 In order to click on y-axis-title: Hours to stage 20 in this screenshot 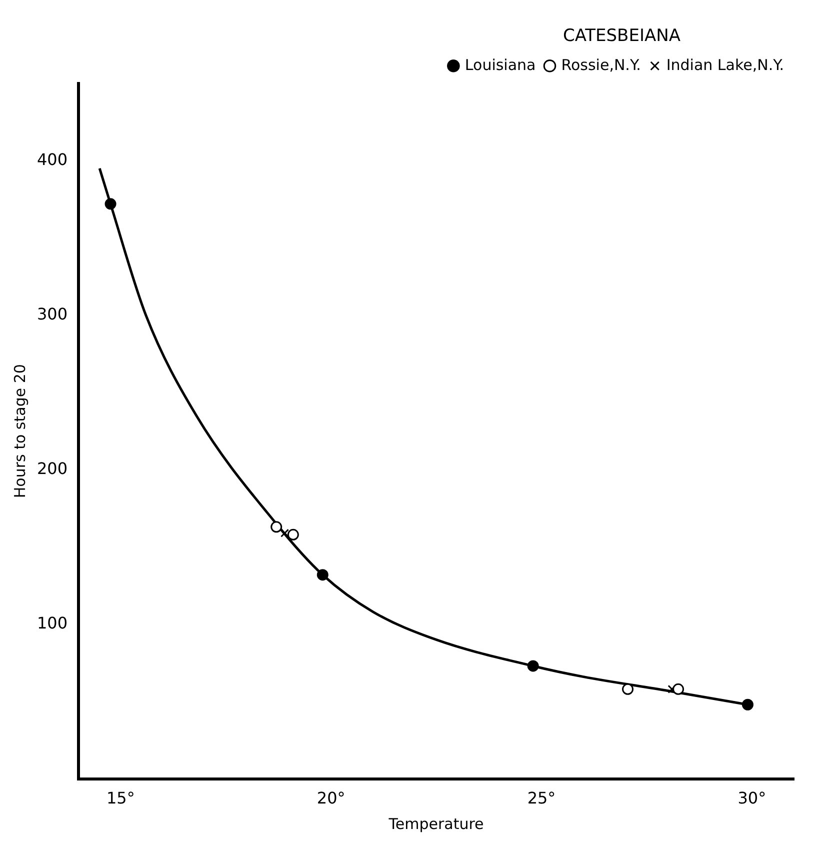, I will do `click(19, 431)`.